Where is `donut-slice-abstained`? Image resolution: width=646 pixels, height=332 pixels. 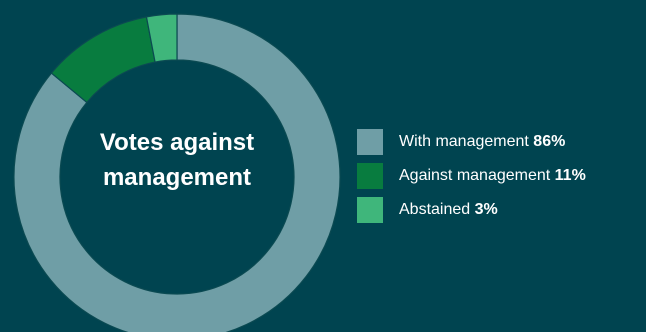
donut-slice-abstained is located at coordinates (161, 38).